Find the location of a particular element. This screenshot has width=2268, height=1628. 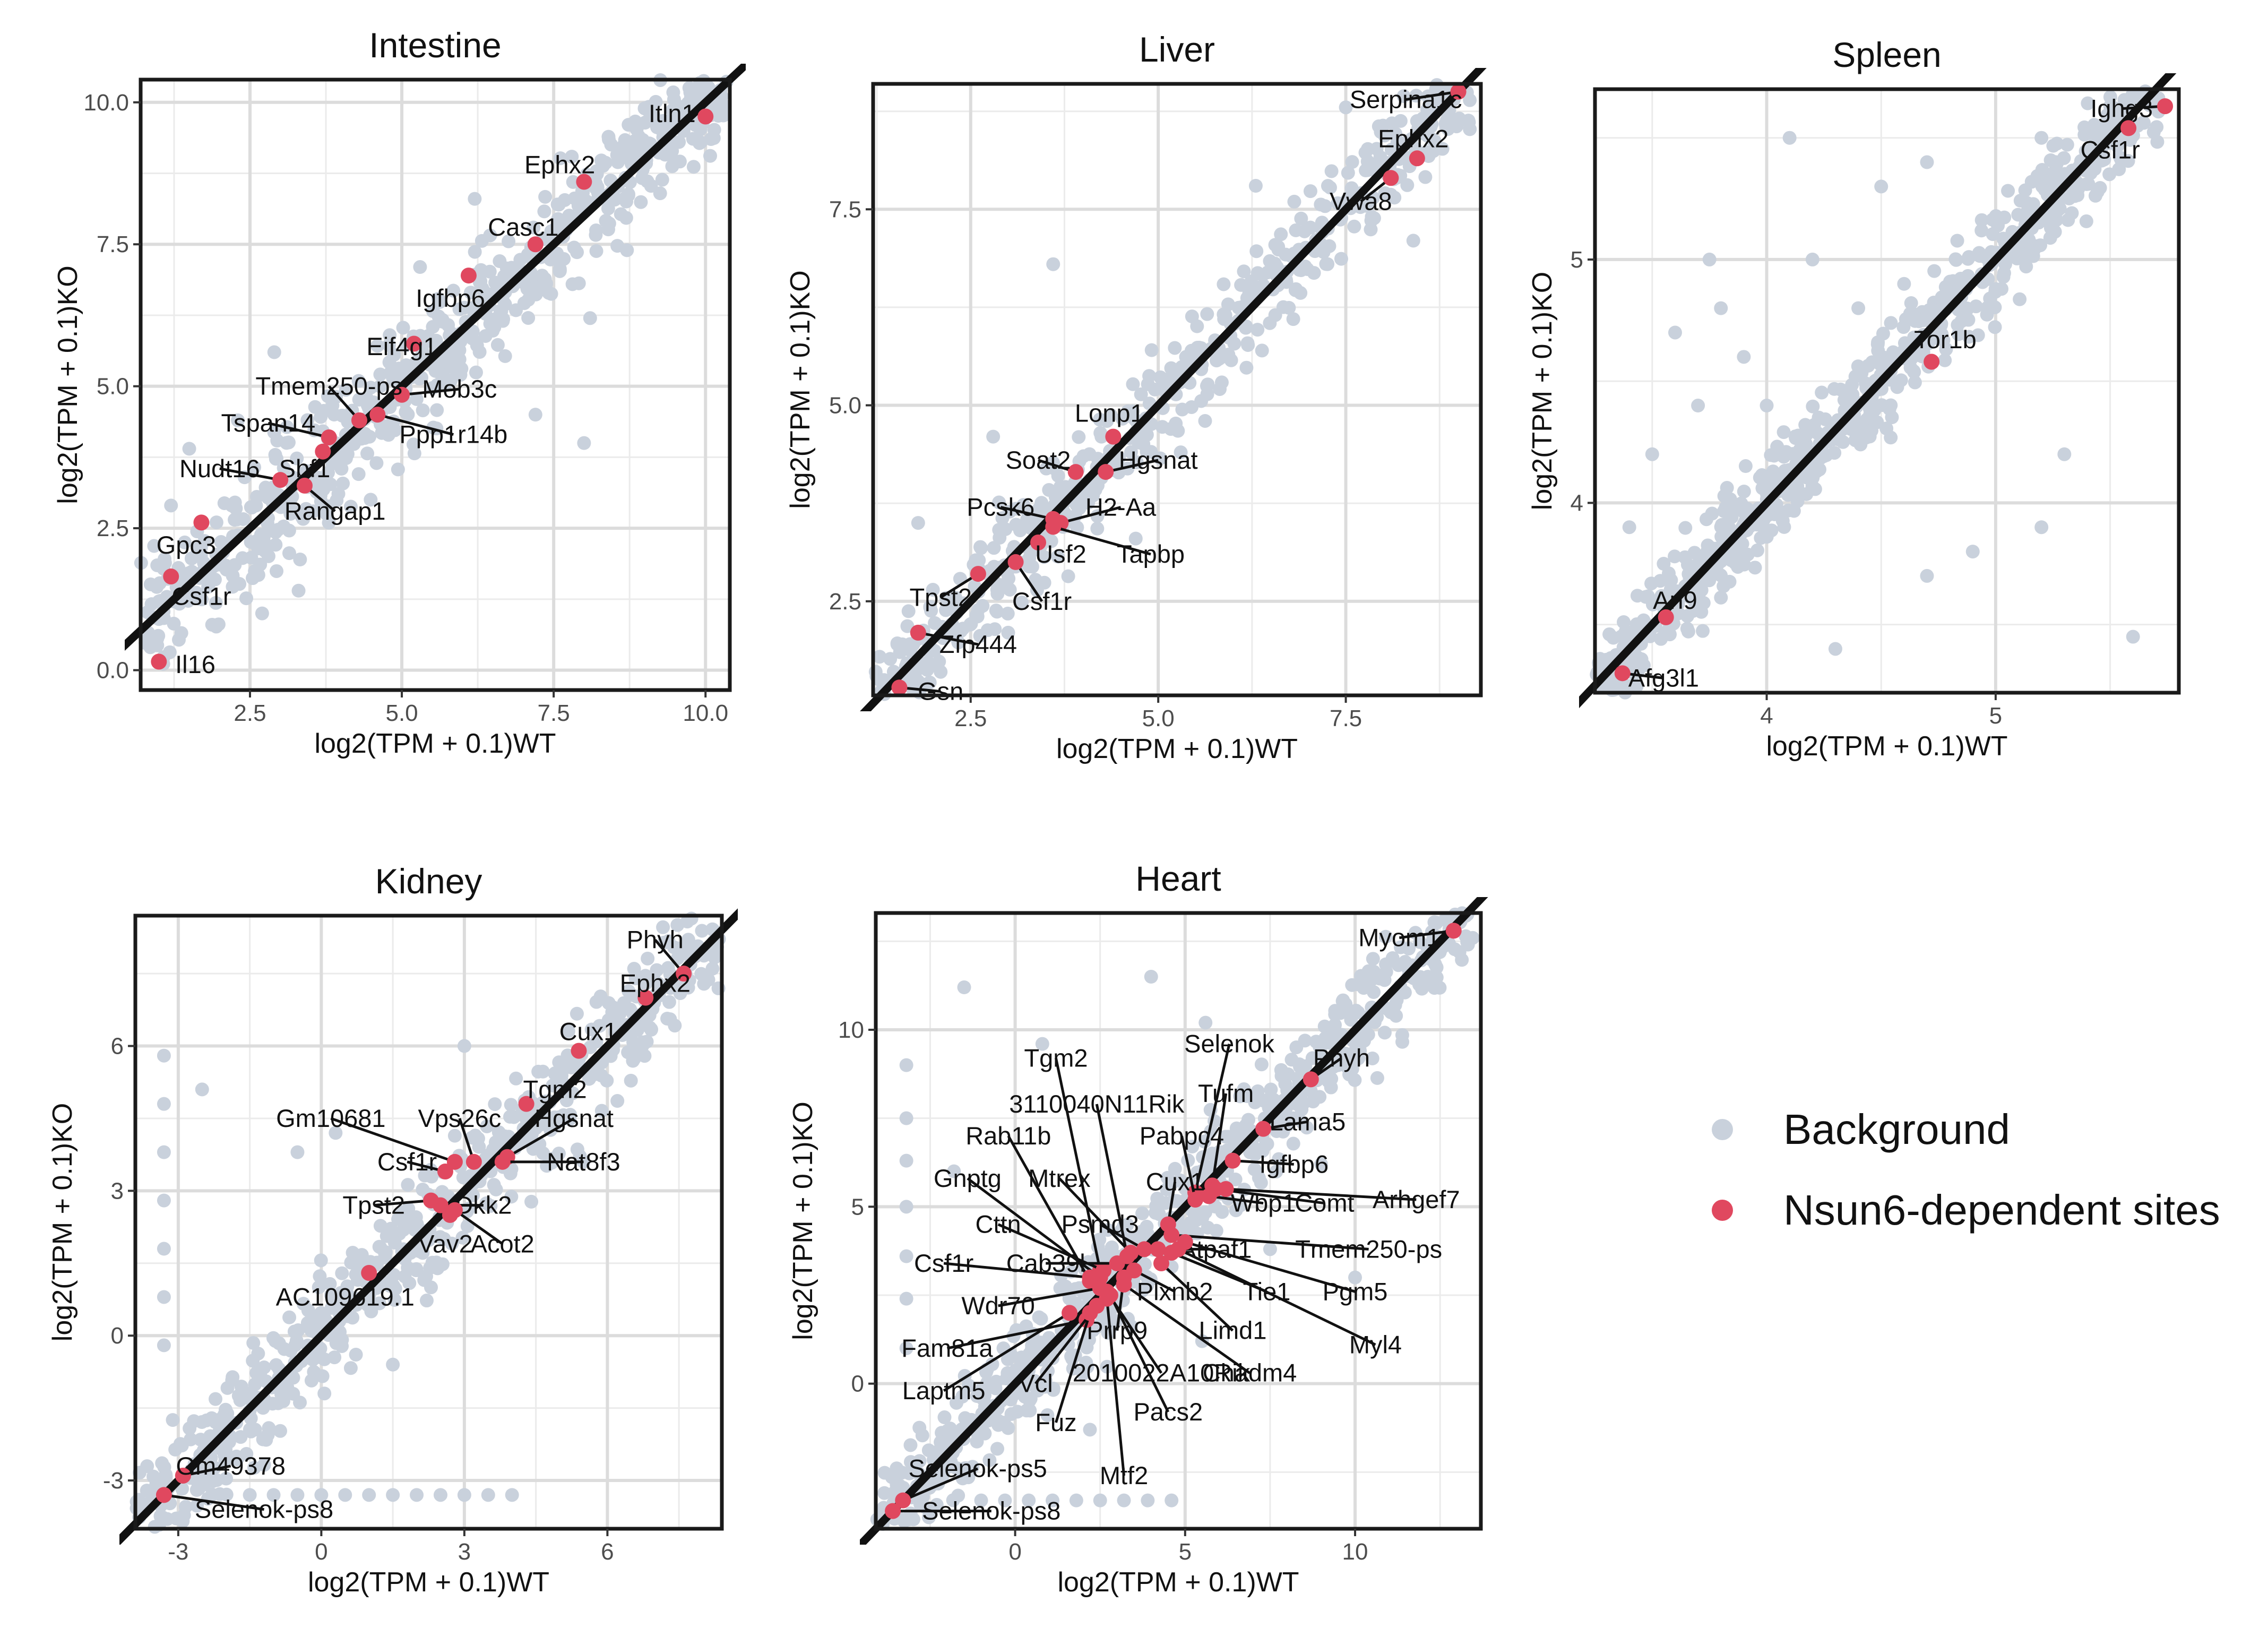

gene-label: Vcl is located at coordinates (1035, 1383).